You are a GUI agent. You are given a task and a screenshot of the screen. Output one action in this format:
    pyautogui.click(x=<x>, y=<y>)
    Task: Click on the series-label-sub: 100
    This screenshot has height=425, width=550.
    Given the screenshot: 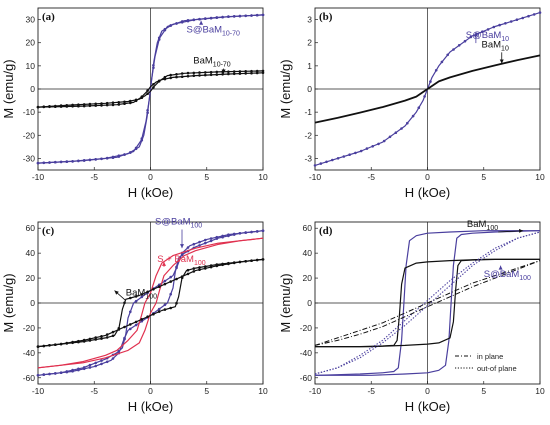 What is the action you would take?
    pyautogui.click(x=200, y=263)
    